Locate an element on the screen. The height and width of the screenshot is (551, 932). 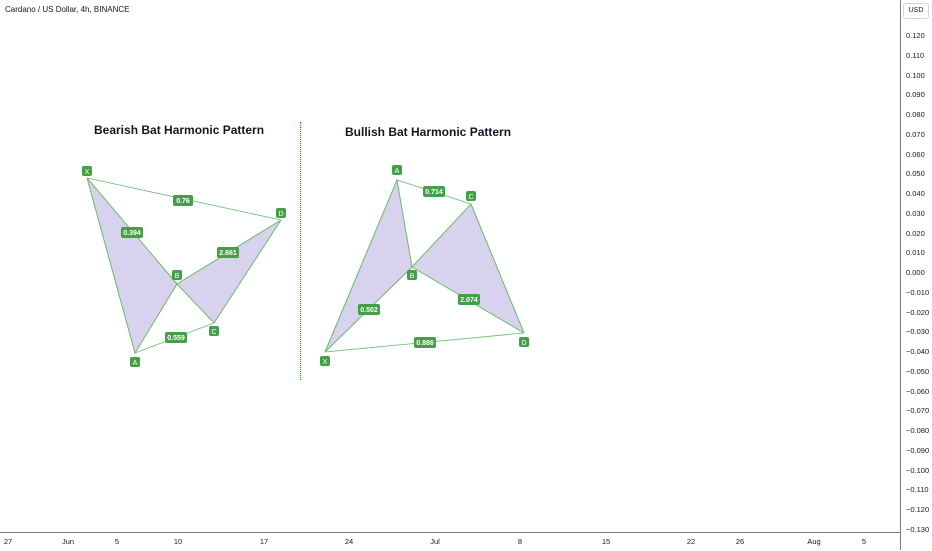
bullish-ratio-xb: 0.502 is located at coordinates (369, 309).